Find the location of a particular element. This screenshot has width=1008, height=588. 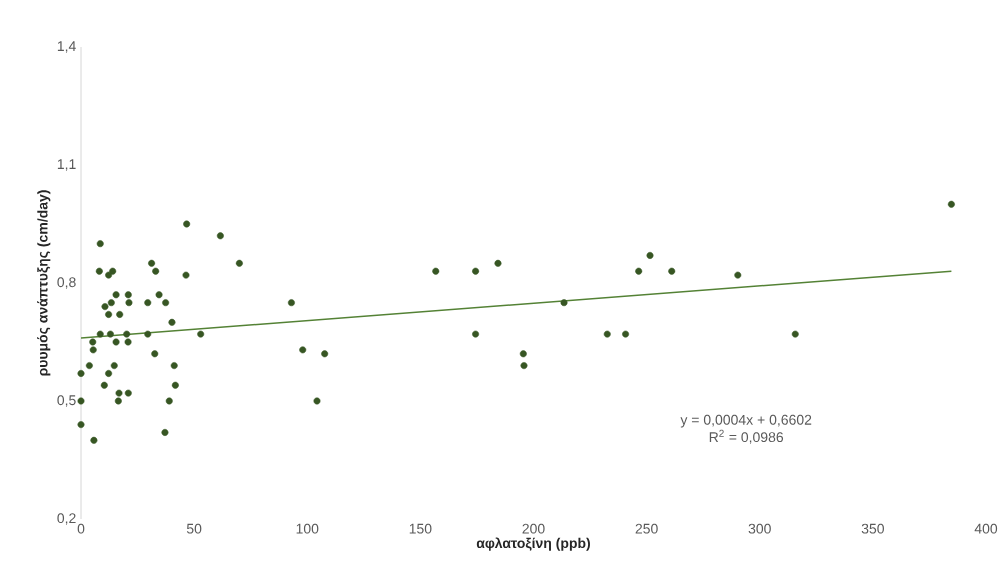

x-tick-label: 400 is located at coordinates (986, 528).